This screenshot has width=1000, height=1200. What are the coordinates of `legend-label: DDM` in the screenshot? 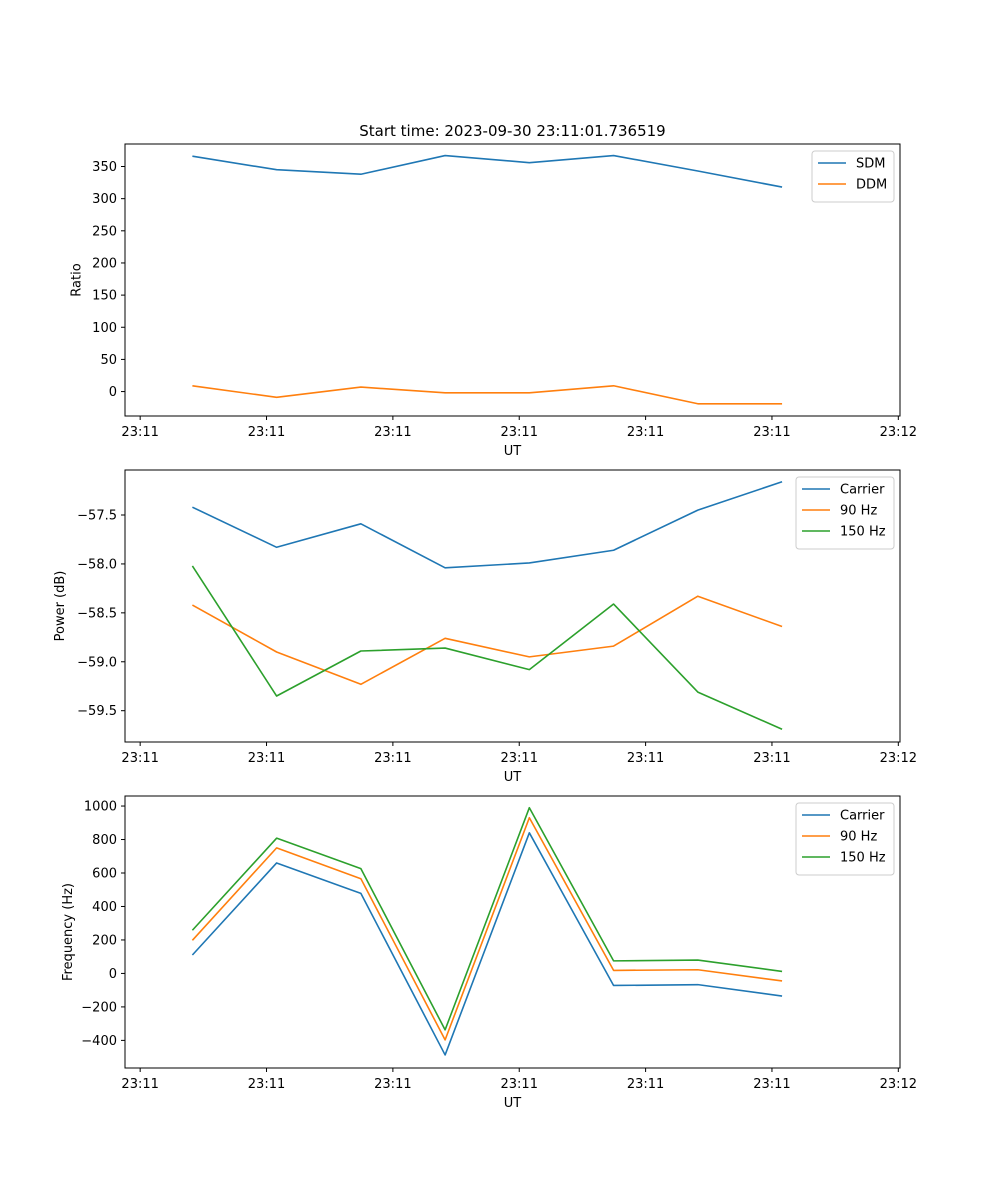 It's located at (871, 185).